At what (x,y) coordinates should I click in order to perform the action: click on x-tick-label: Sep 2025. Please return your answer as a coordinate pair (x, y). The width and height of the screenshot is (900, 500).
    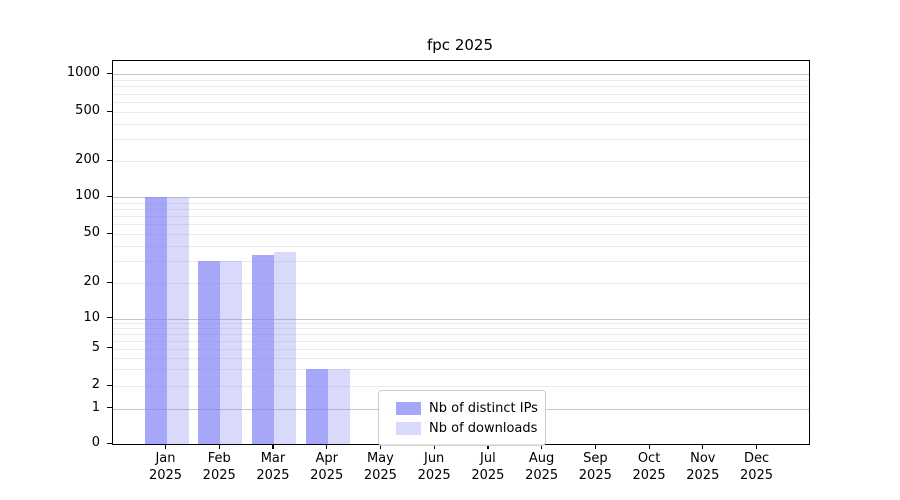
    Looking at the image, I should click on (595, 467).